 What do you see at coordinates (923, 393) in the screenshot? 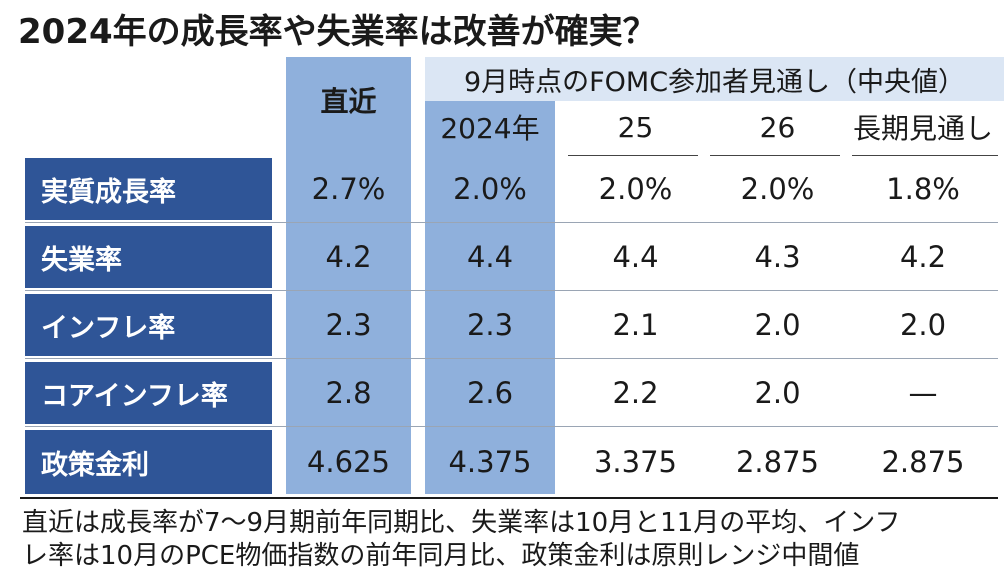
I see `cell-core-inflation-long-run: —` at bounding box center [923, 393].